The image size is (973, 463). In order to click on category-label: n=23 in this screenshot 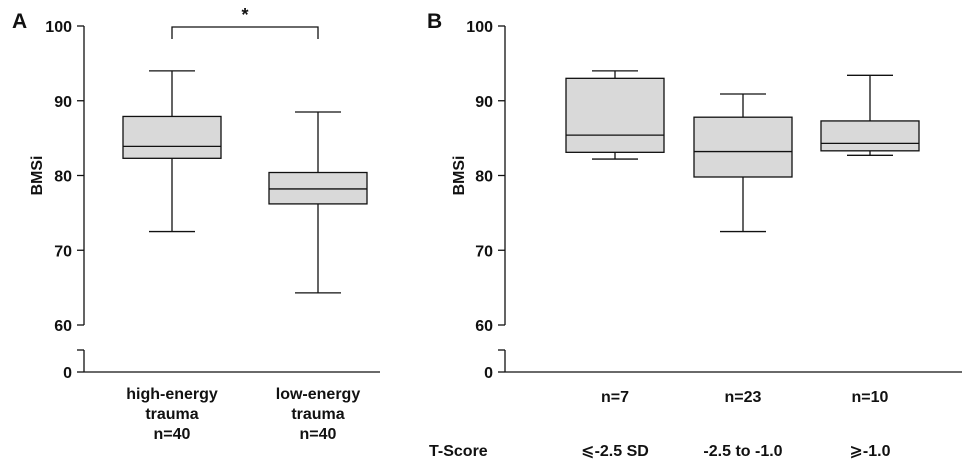, I will do `click(743, 397)`.